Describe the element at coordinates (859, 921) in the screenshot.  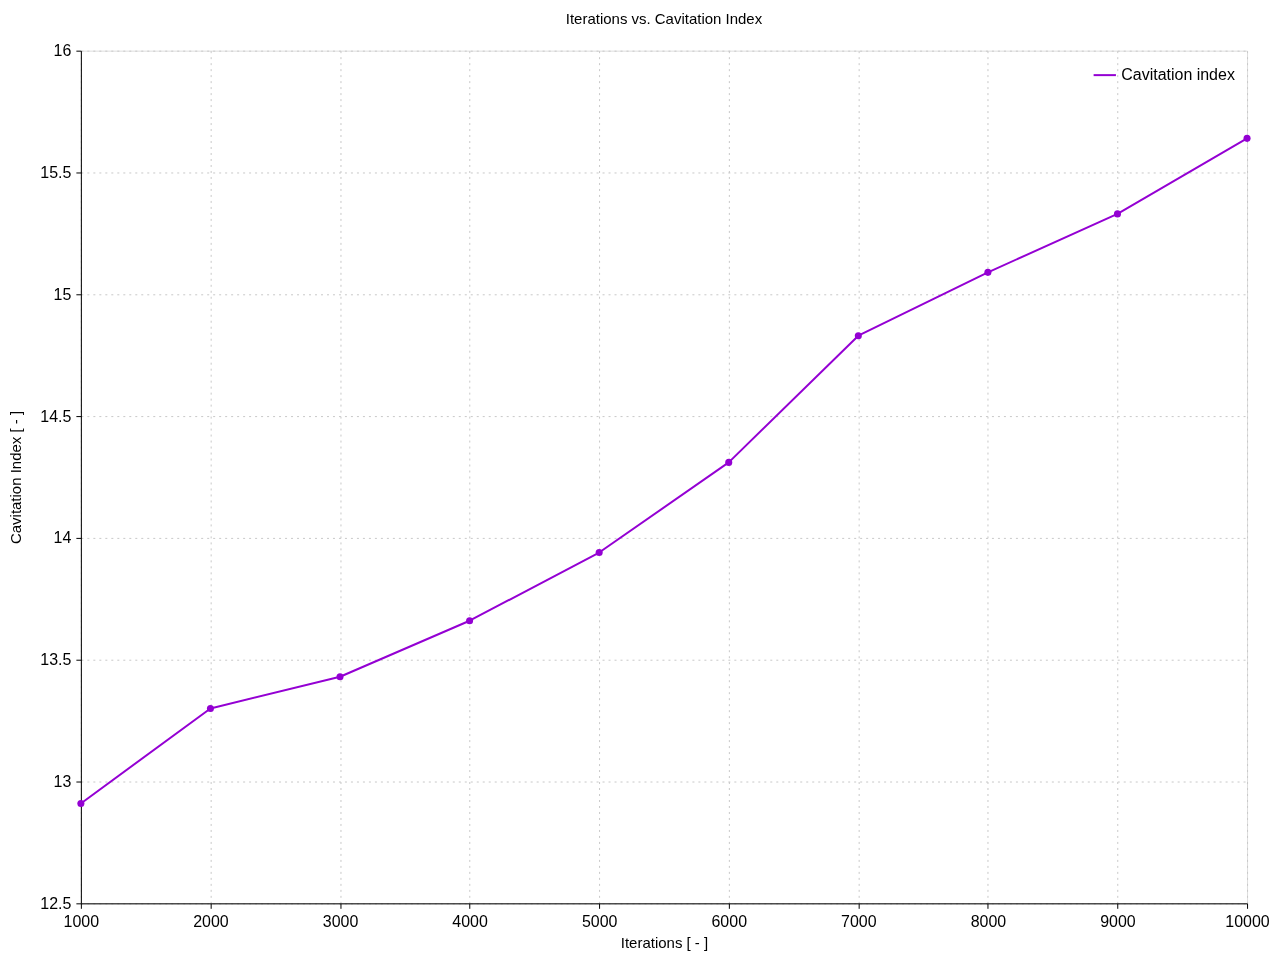
I see `x-tick-label: 7000` at that location.